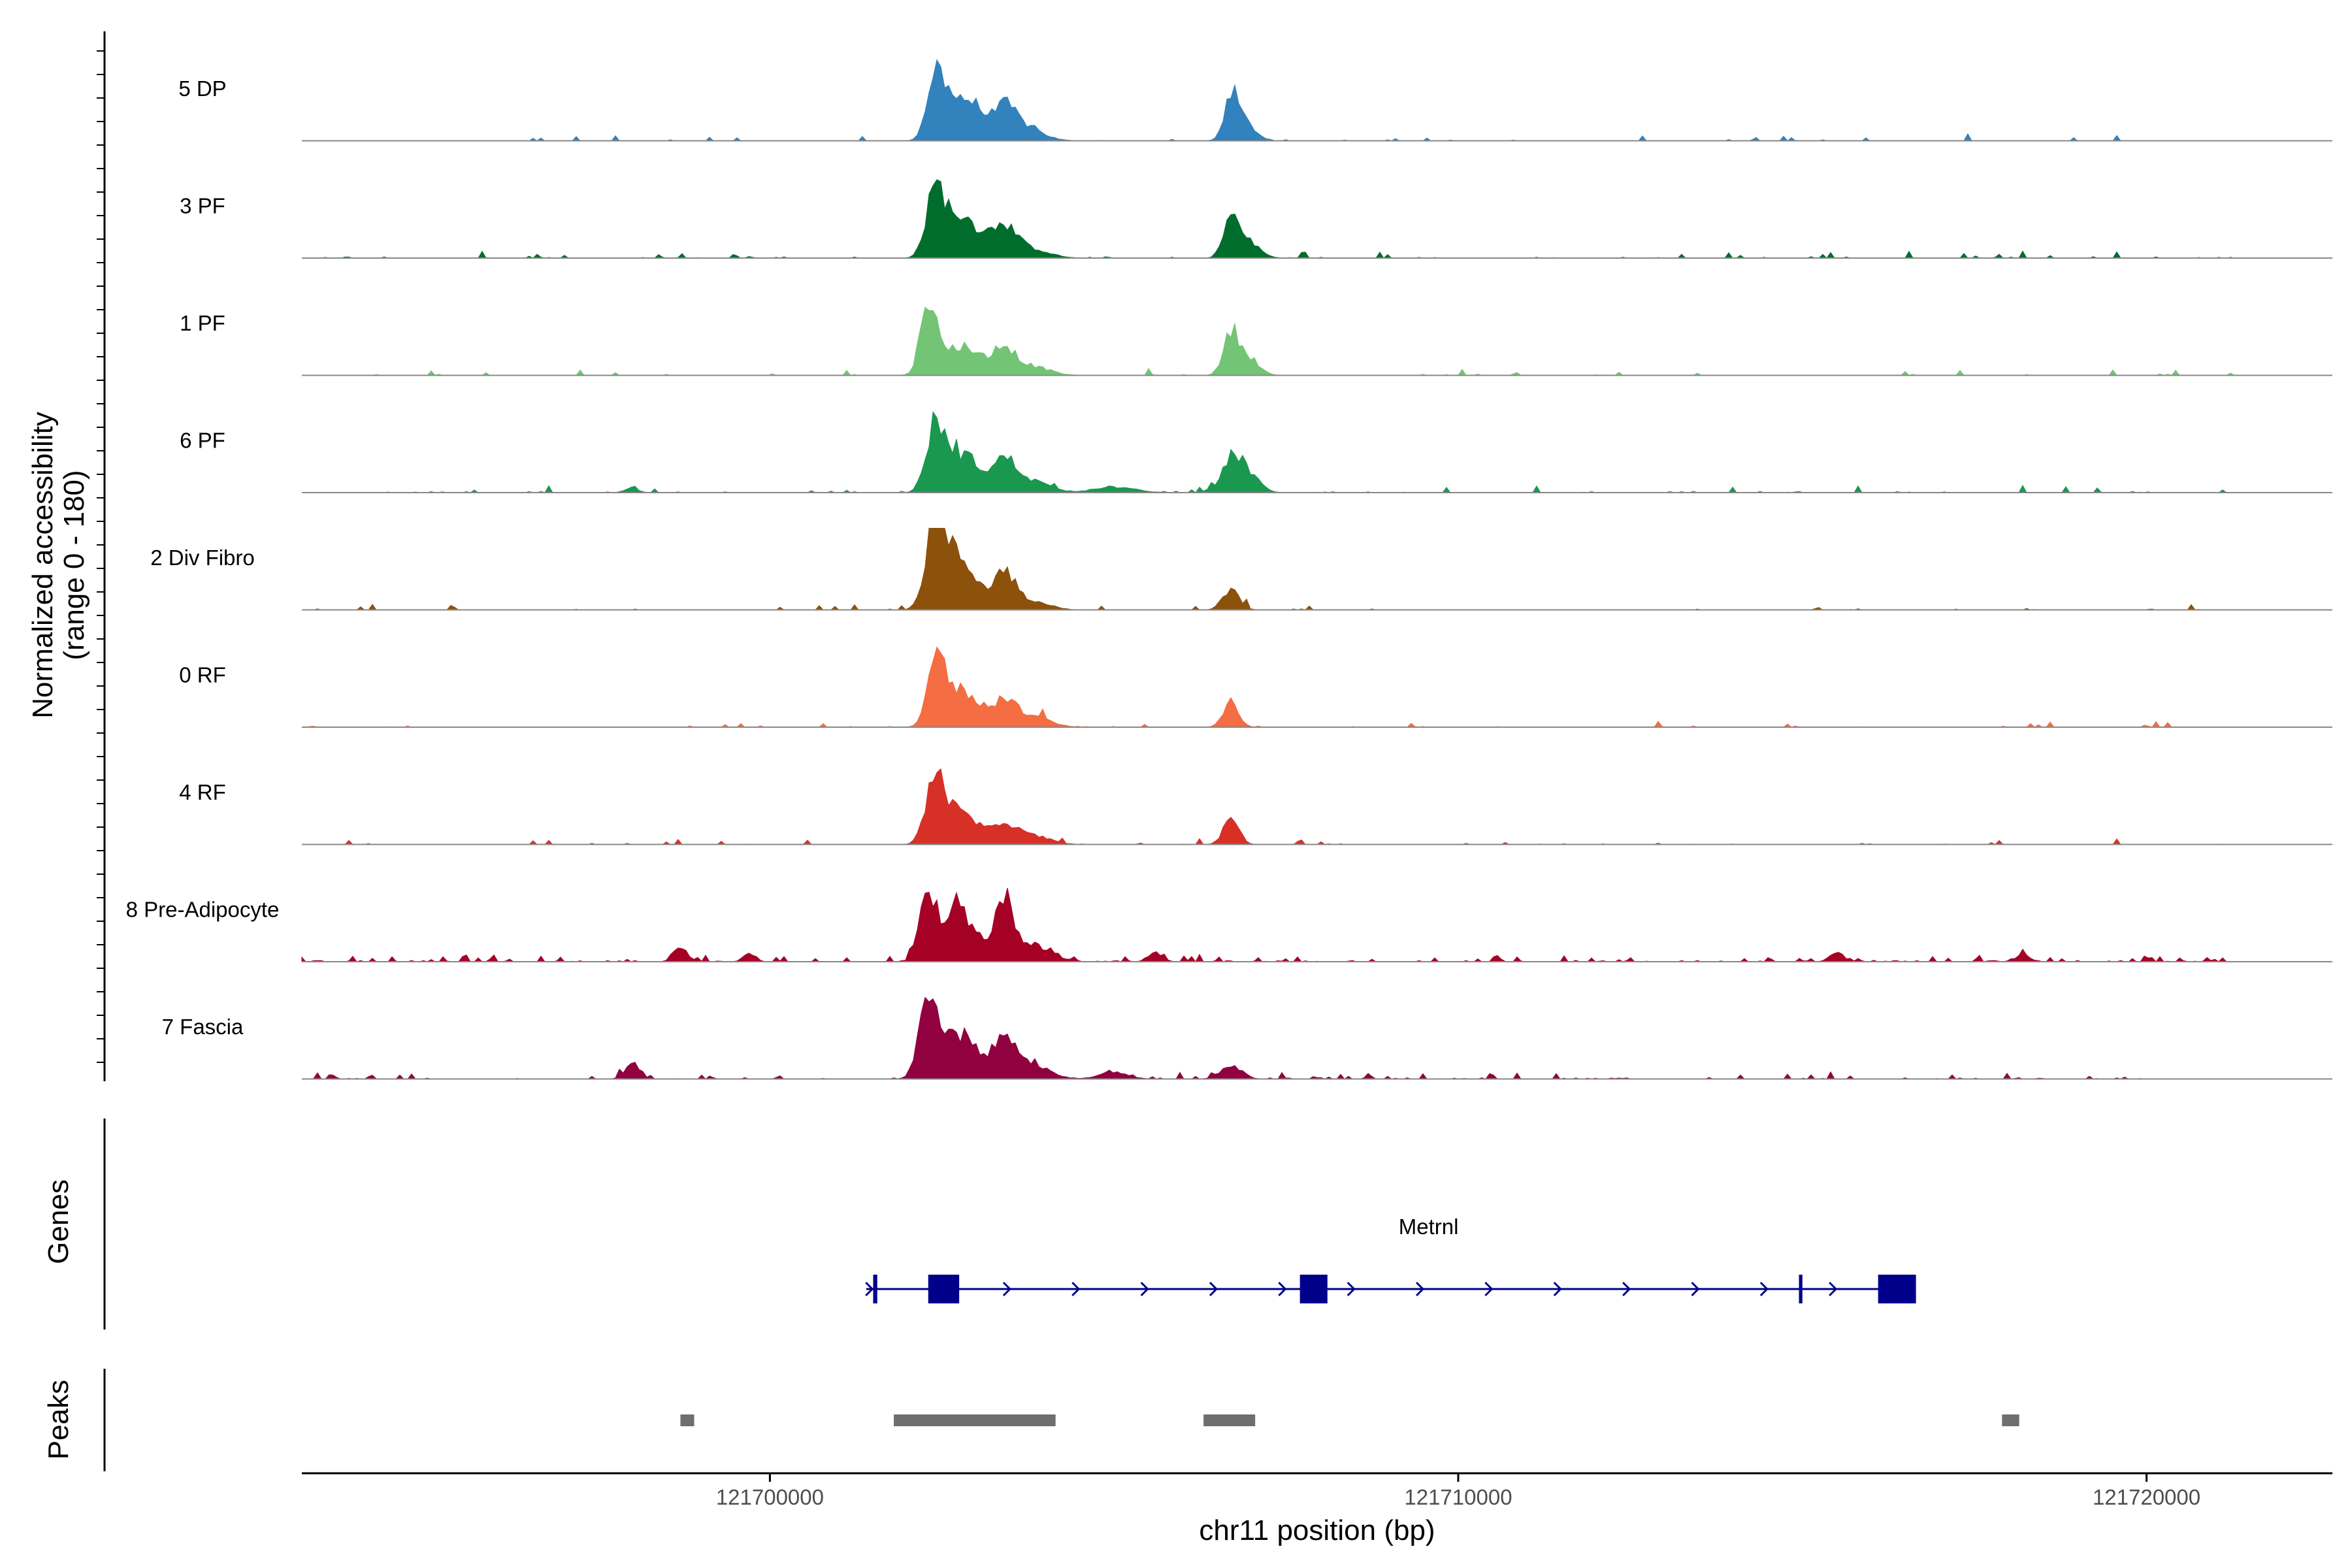  I want to click on coverage-track: 0 RF, so click(1255, 687).